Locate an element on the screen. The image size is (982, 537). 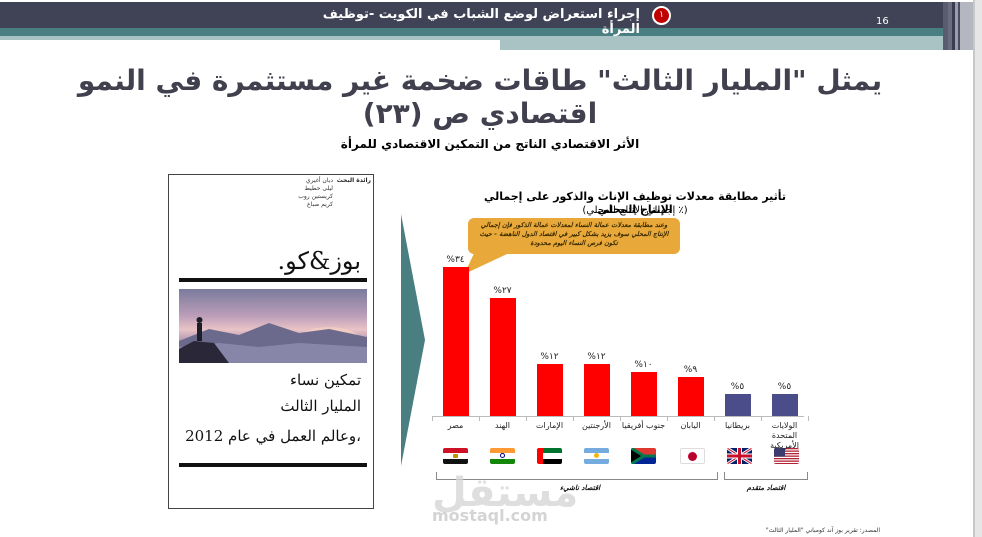
flag-japan-icon is located at coordinates (692, 456).